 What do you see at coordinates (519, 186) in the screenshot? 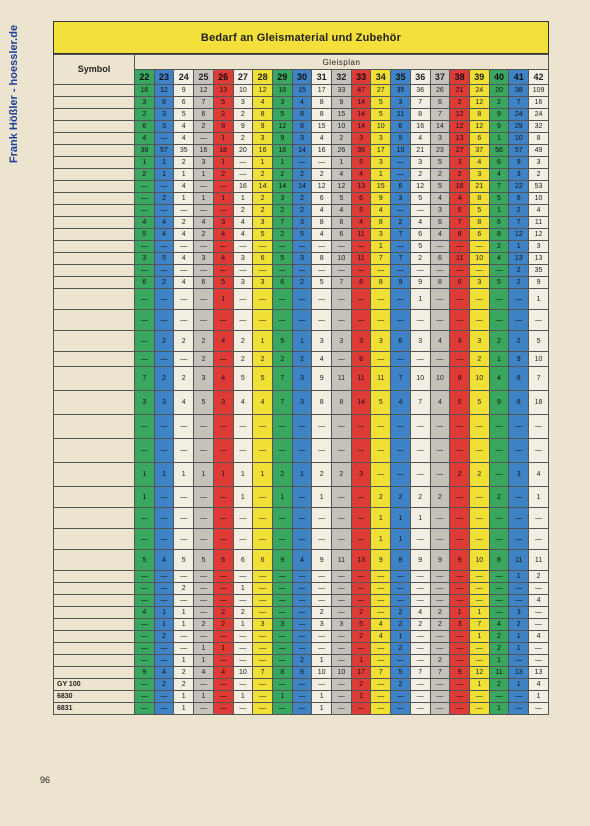
I see `quantity-cell: 22` at bounding box center [519, 186].